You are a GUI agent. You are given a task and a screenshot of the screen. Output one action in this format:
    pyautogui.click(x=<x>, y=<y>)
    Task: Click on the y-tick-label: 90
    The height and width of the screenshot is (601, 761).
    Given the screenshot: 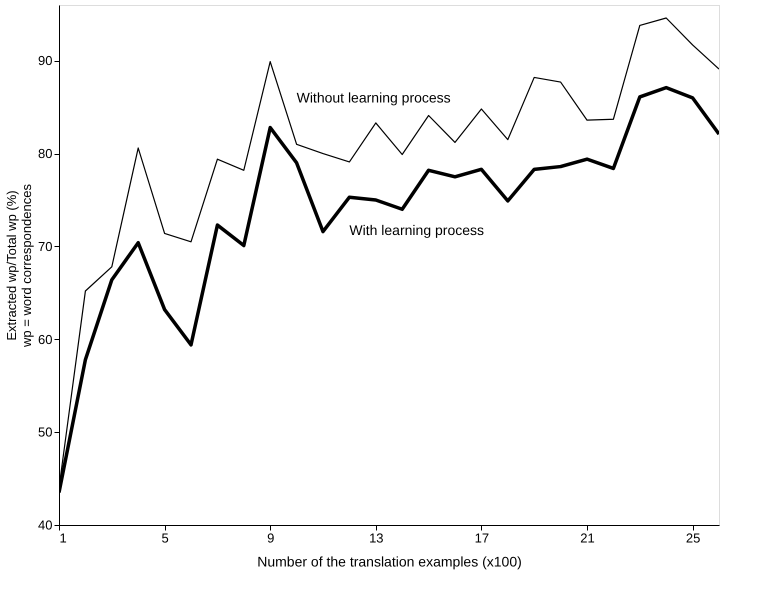 What is the action you would take?
    pyautogui.click(x=45, y=60)
    